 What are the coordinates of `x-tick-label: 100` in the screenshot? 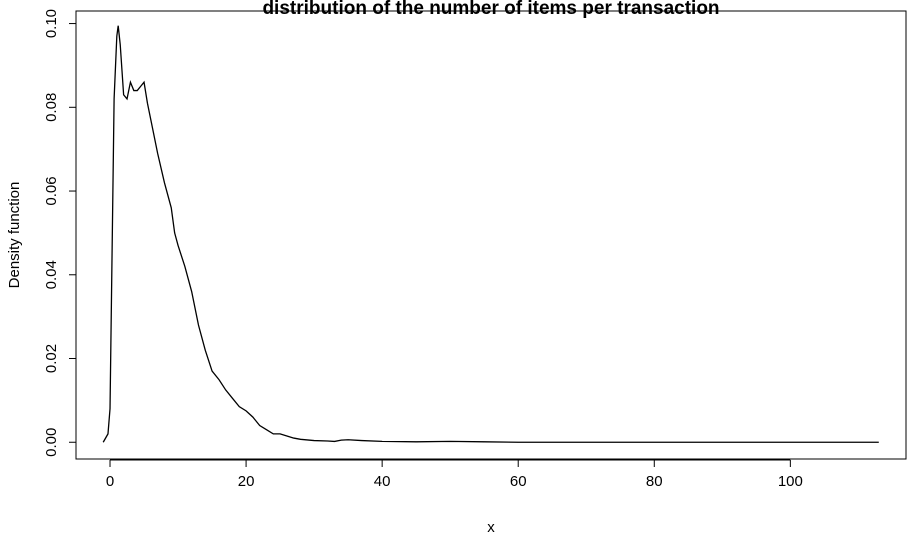 It's located at (790, 481).